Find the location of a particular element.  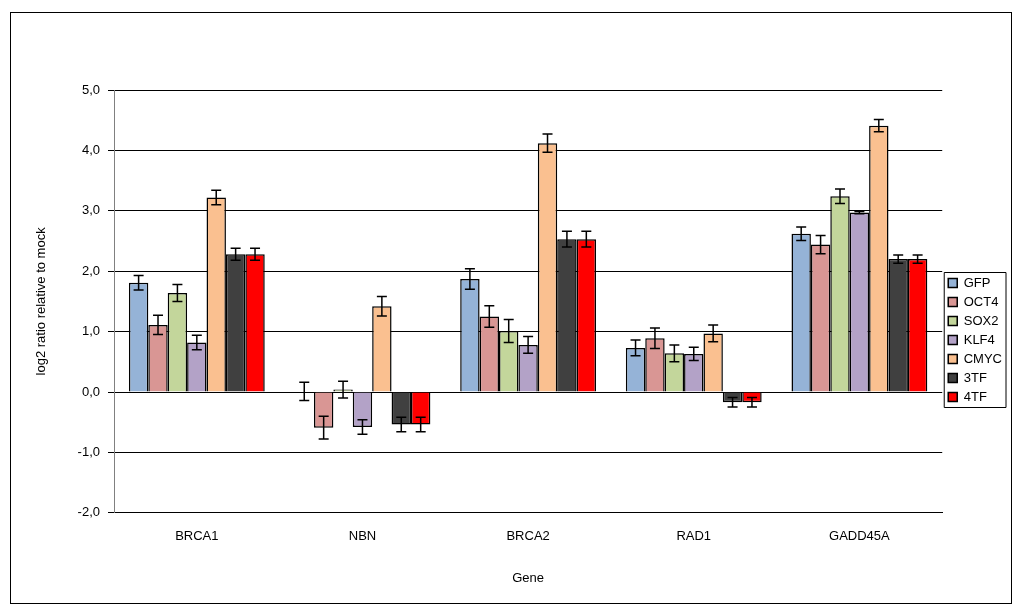

legend-label: 4TF is located at coordinates (975, 396).